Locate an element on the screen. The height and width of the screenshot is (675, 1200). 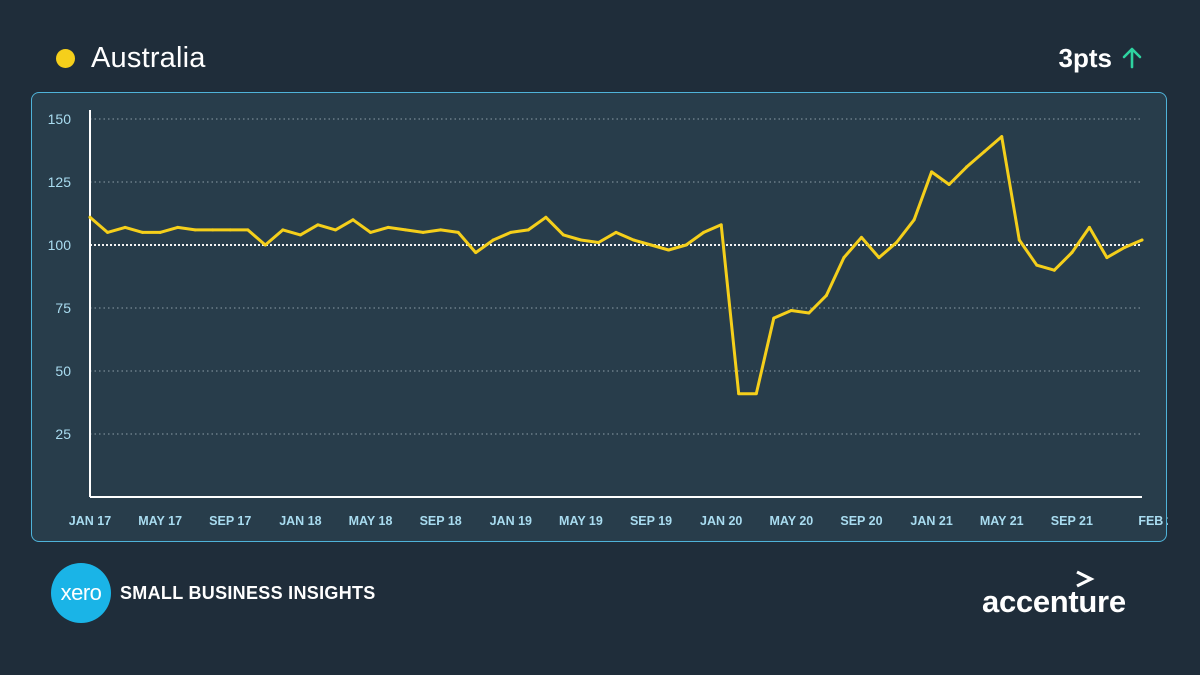
xero-logo-text: xero is located at coordinates (81, 592).